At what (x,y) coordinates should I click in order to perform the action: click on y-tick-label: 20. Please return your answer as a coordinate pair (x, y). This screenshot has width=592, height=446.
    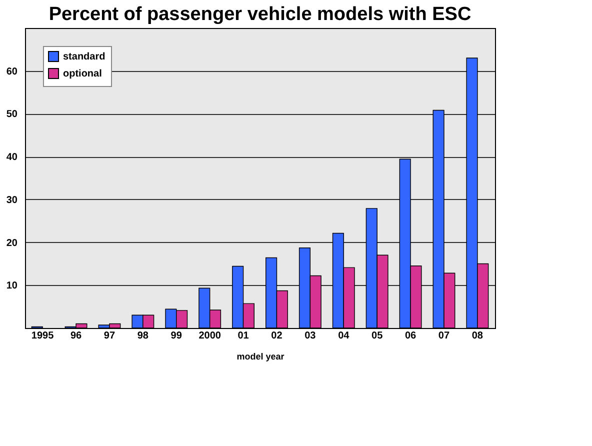
    Looking at the image, I should click on (12, 243).